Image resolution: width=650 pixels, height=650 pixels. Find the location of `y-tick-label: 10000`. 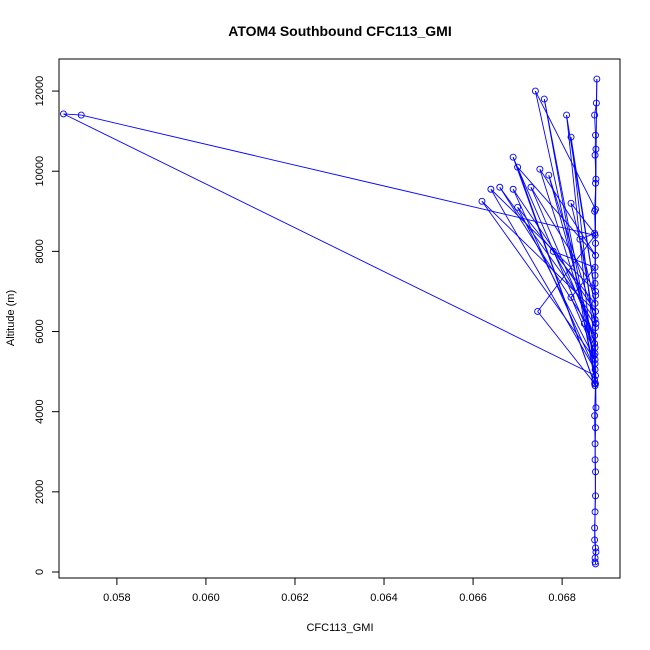

y-tick-label: 10000 is located at coordinates (40, 171).